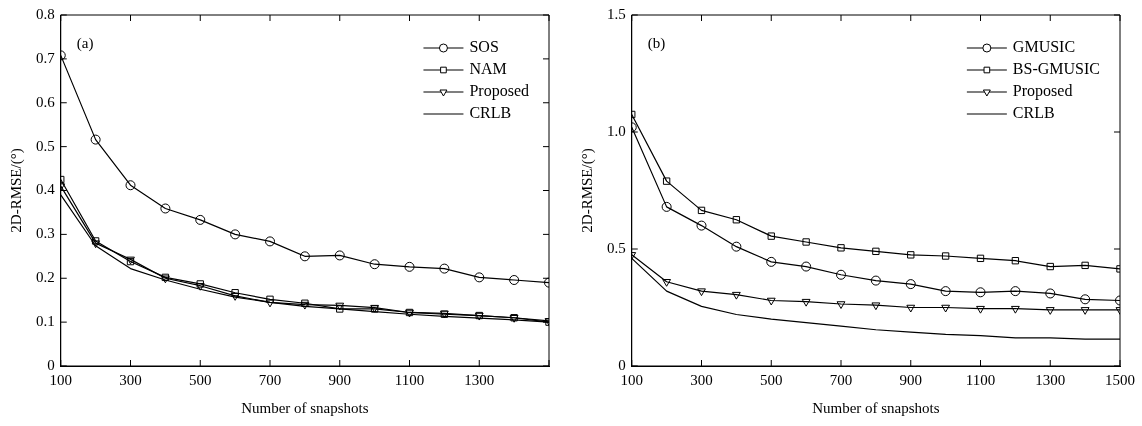 The width and height of the screenshot is (1142, 426). Describe the element at coordinates (616, 13) in the screenshot. I see `y-tick-label: 1.5` at that location.